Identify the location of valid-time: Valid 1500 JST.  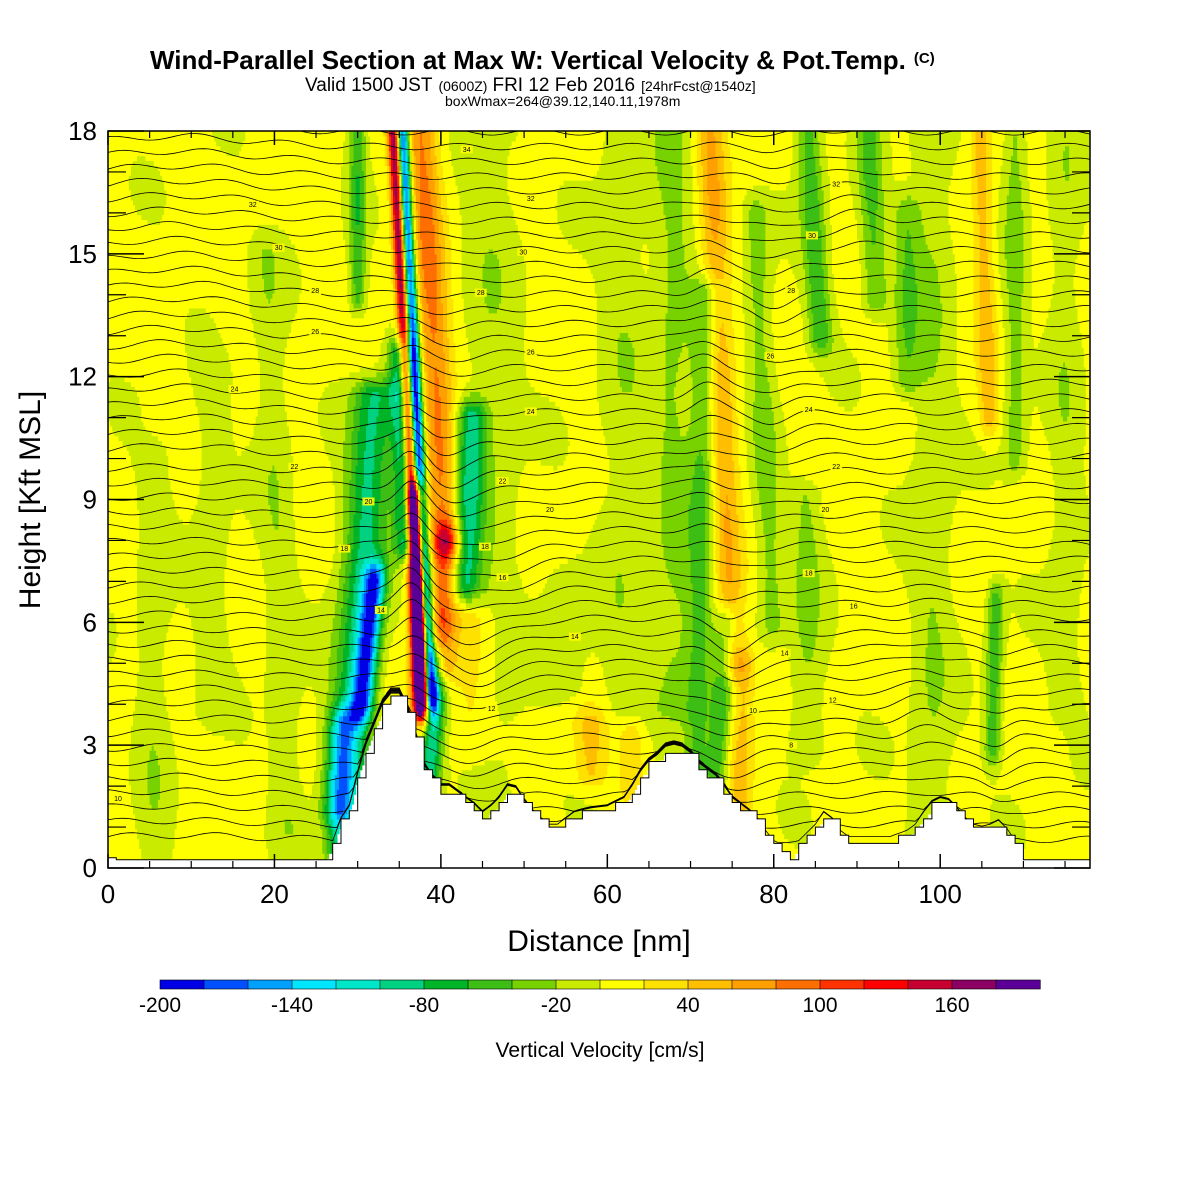
(369, 85).